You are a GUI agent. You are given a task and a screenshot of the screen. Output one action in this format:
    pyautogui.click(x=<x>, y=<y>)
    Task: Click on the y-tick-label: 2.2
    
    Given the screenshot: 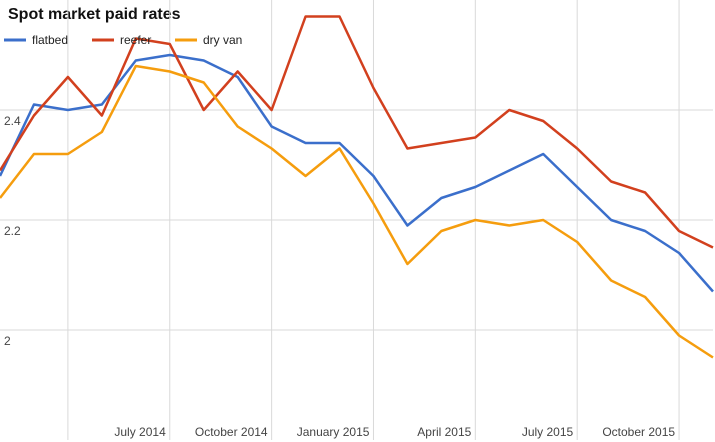 What is the action you would take?
    pyautogui.click(x=12, y=231)
    